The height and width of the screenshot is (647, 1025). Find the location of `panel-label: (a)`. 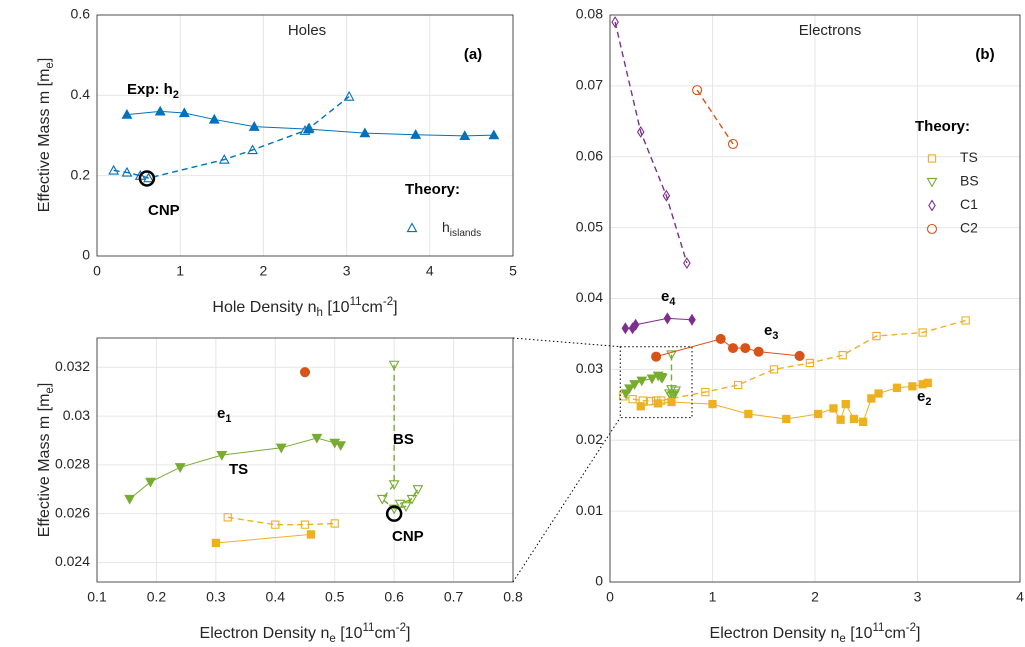

panel-label: (a) is located at coordinates (473, 54).